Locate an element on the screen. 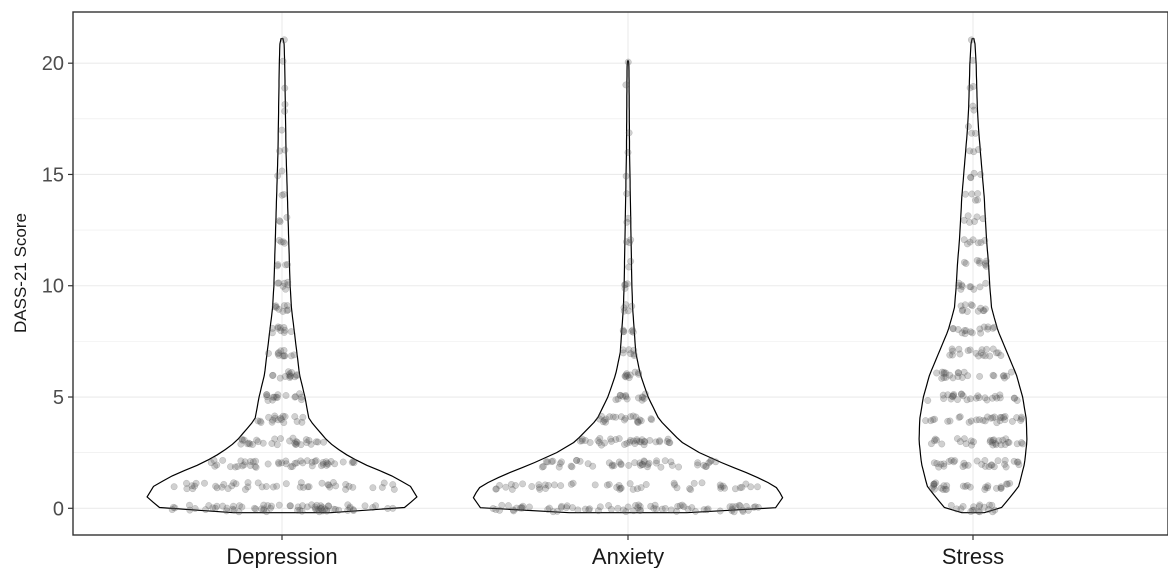 The image size is (1168, 568). y-tick-label: 0 is located at coordinates (58, 509).